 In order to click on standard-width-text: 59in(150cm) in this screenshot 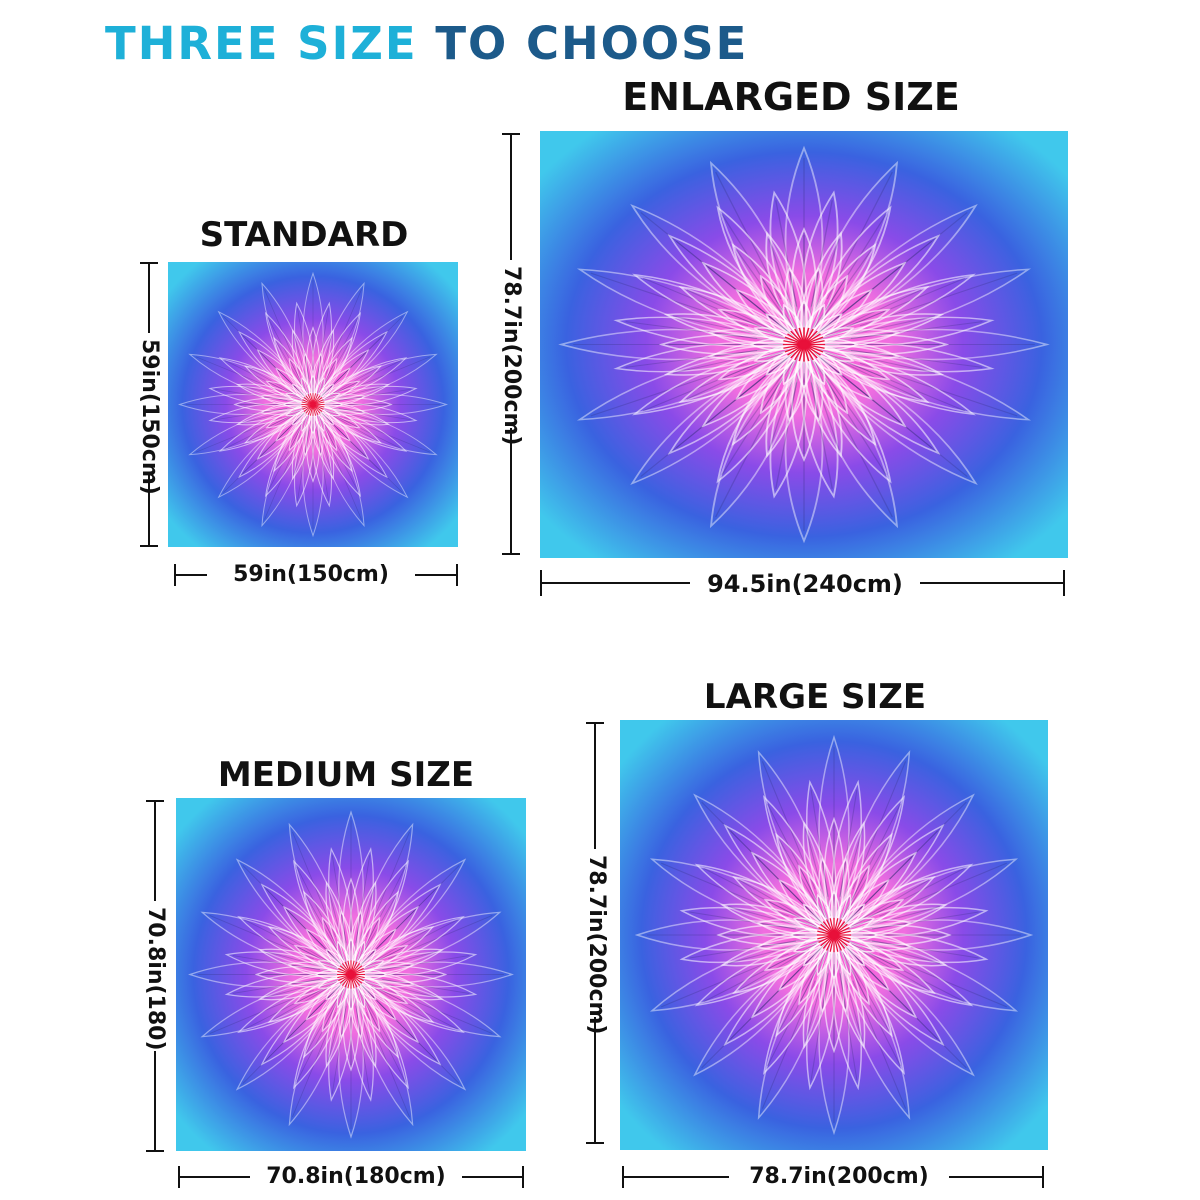, I will do `click(311, 575)`.